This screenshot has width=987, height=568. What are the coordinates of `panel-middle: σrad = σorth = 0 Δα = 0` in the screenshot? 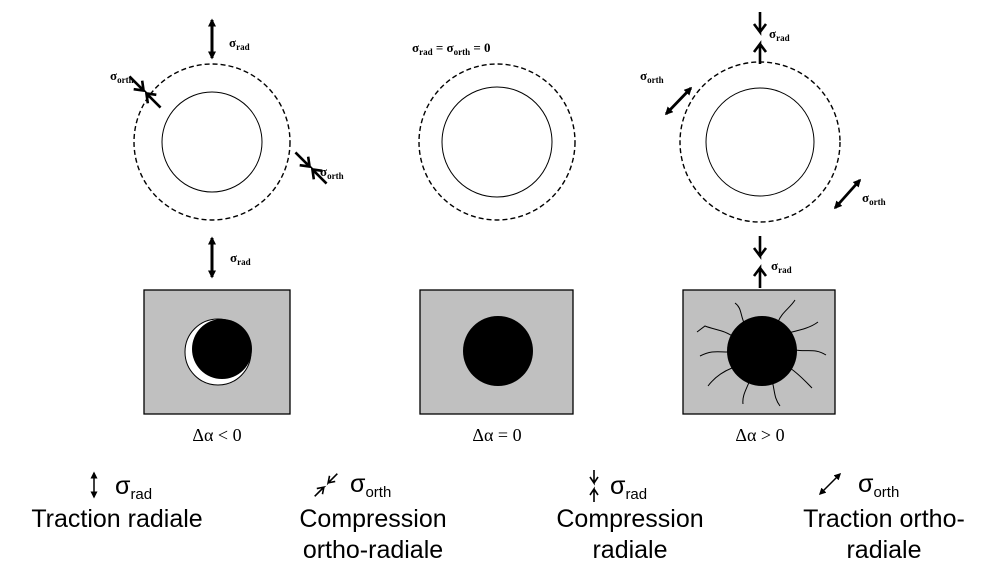 It's located at (494, 242).